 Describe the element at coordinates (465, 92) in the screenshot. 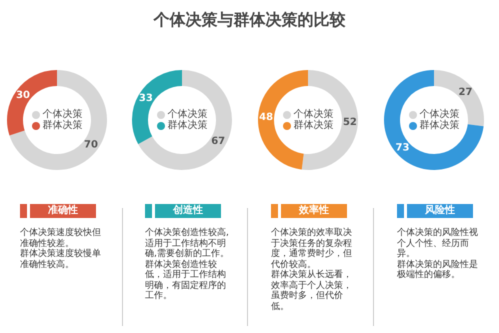

I see `data-label: 27` at that location.